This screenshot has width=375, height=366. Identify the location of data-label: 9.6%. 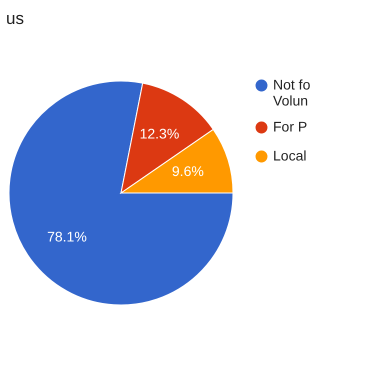
(188, 171).